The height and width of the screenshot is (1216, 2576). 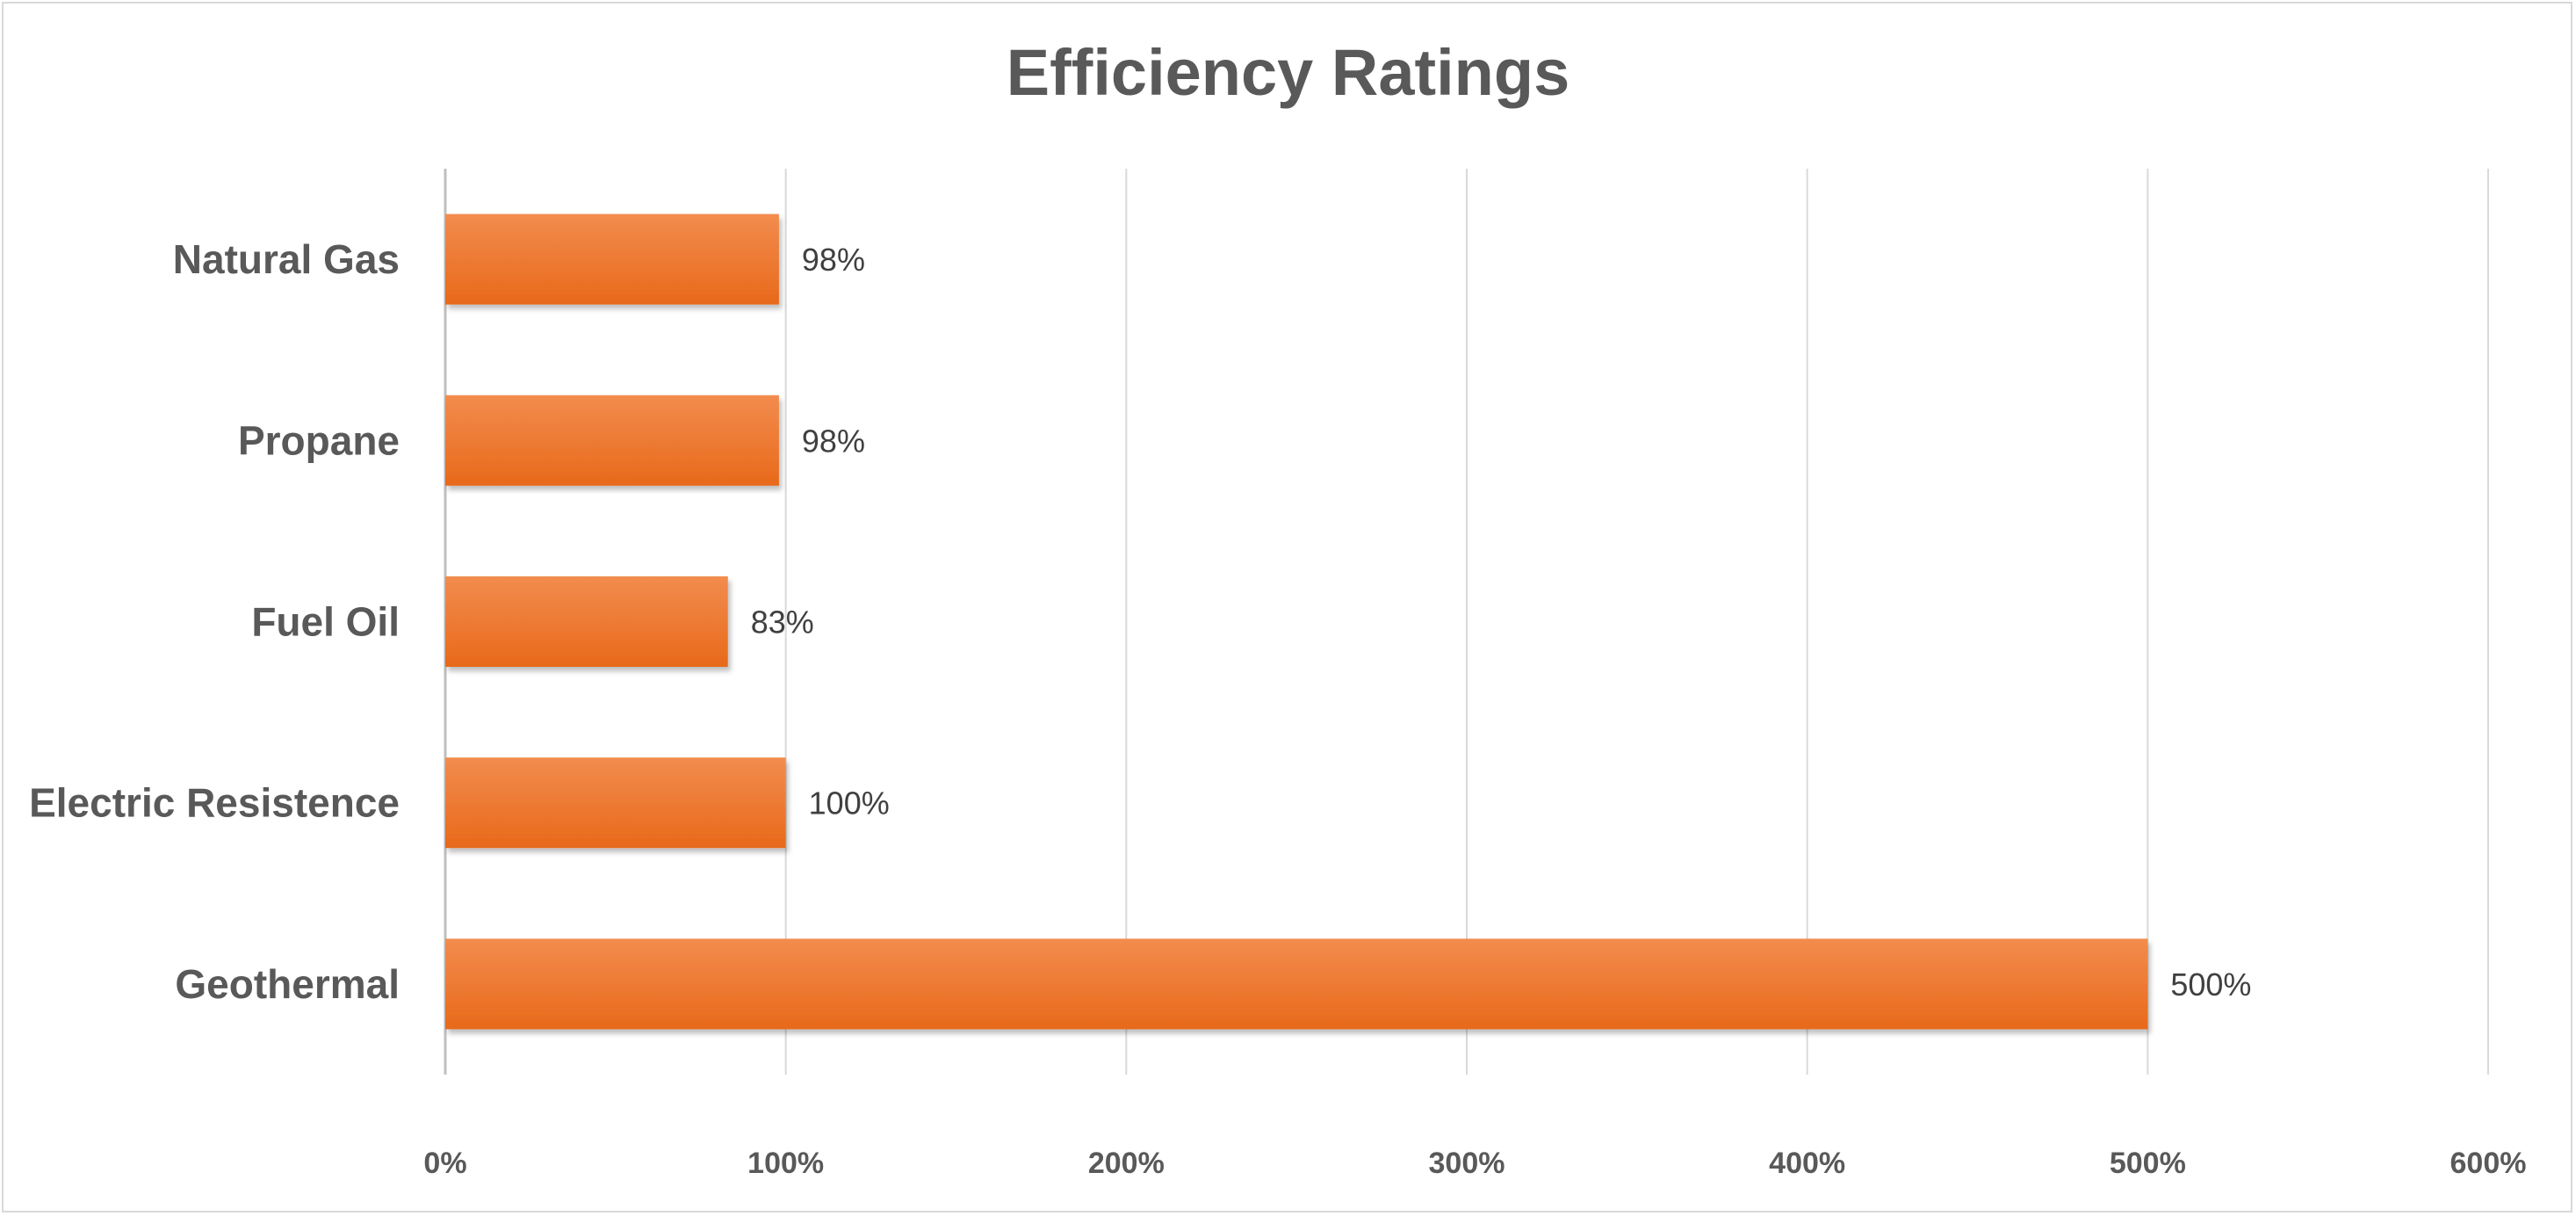 I want to click on category-label: Electric Resistence, so click(x=214, y=803).